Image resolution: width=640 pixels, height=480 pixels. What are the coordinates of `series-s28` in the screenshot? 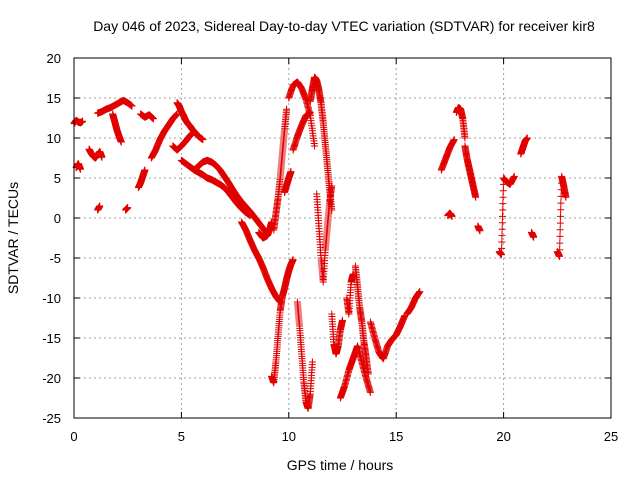 It's located at (361, 320).